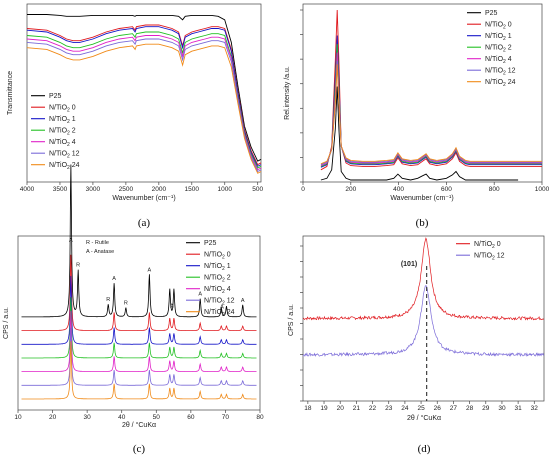 This screenshot has height=460, width=550. Describe the element at coordinates (398, 189) in the screenshot. I see `panel-b-xtick-400: 400` at that location.